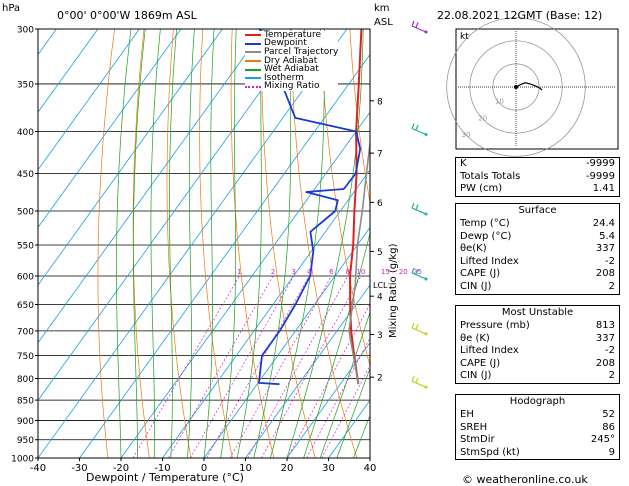  I want to click on table-row: Temp (°C) 24.4, so click(537, 224).